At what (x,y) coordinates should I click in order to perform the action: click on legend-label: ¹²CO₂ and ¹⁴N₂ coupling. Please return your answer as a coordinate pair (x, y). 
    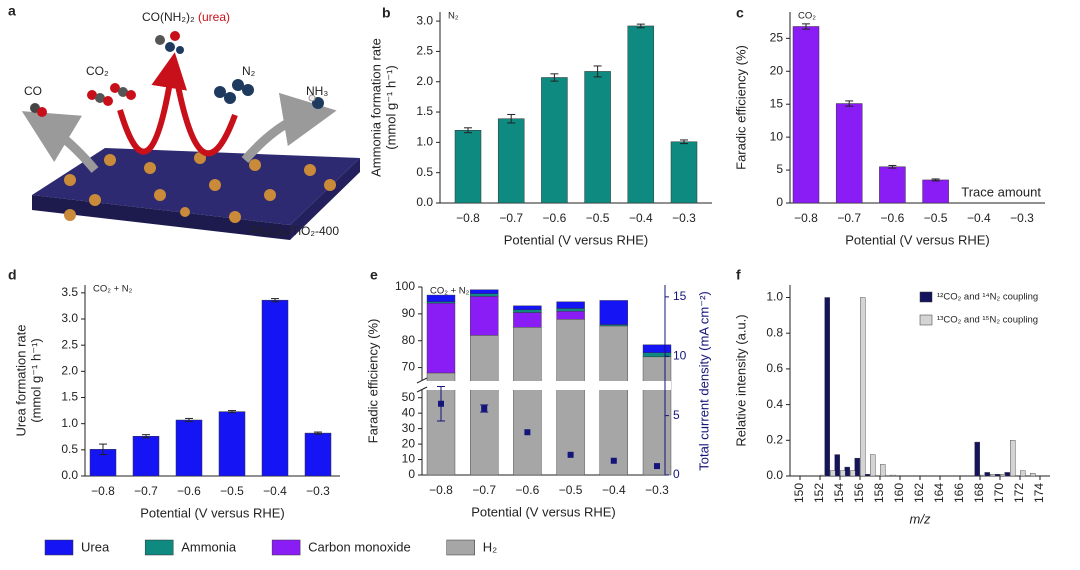
    Looking at the image, I should click on (987, 297).